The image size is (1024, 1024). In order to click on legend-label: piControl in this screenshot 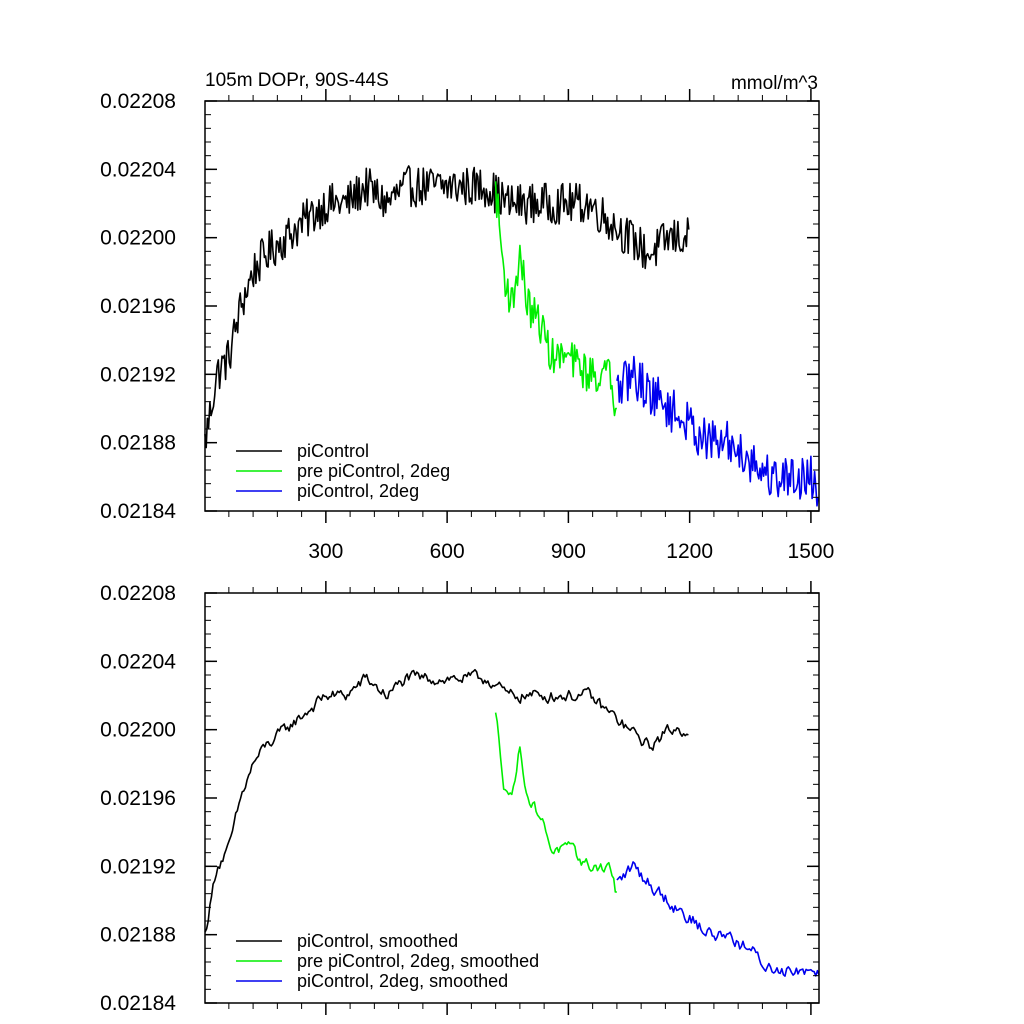, I will do `click(333, 451)`.